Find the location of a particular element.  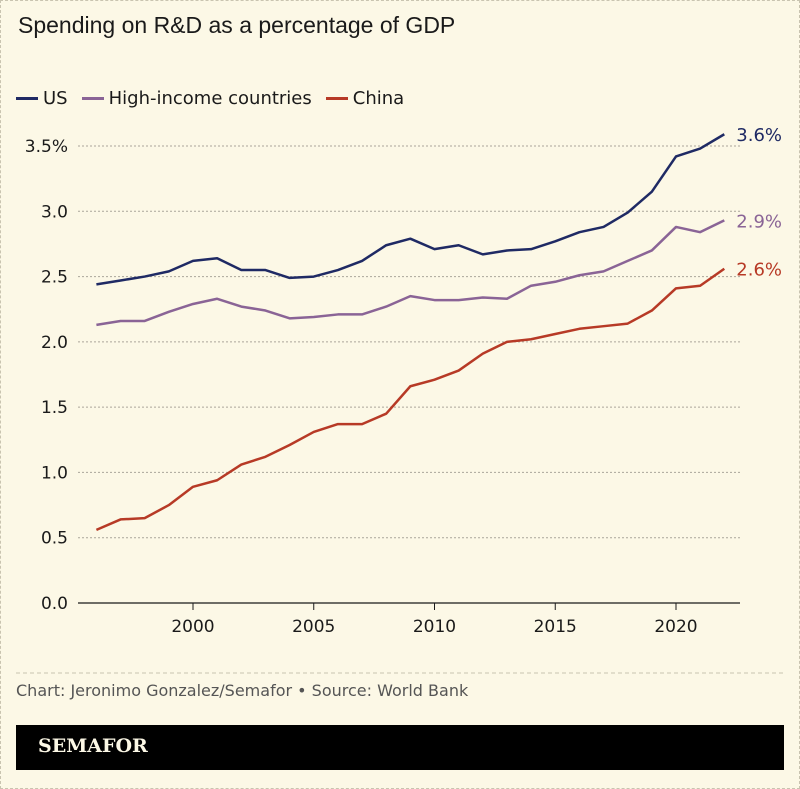

y-tick-label: 1.5 is located at coordinates (54, 408).